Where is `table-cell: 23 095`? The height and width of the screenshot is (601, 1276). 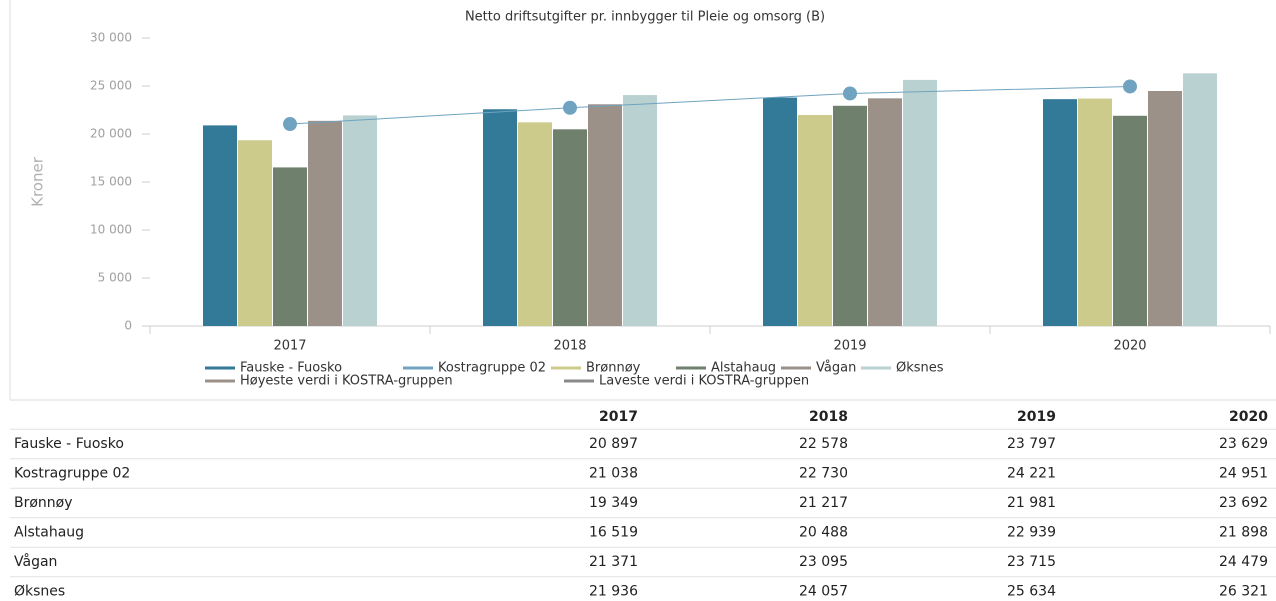 table-cell: 23 095 is located at coordinates (823, 562).